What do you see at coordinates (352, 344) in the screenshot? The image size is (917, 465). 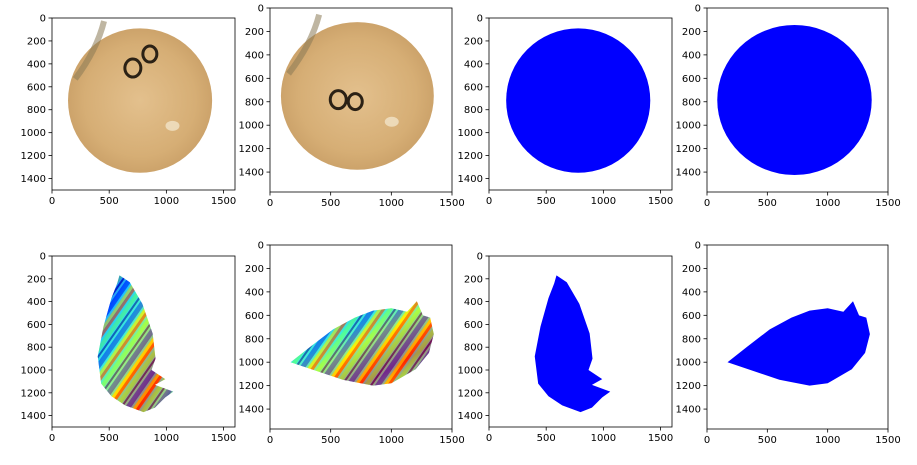 I see `panel-6: 0 500 1000 1500 0 200 400 600 800 1000 1200 1400` at bounding box center [352, 344].